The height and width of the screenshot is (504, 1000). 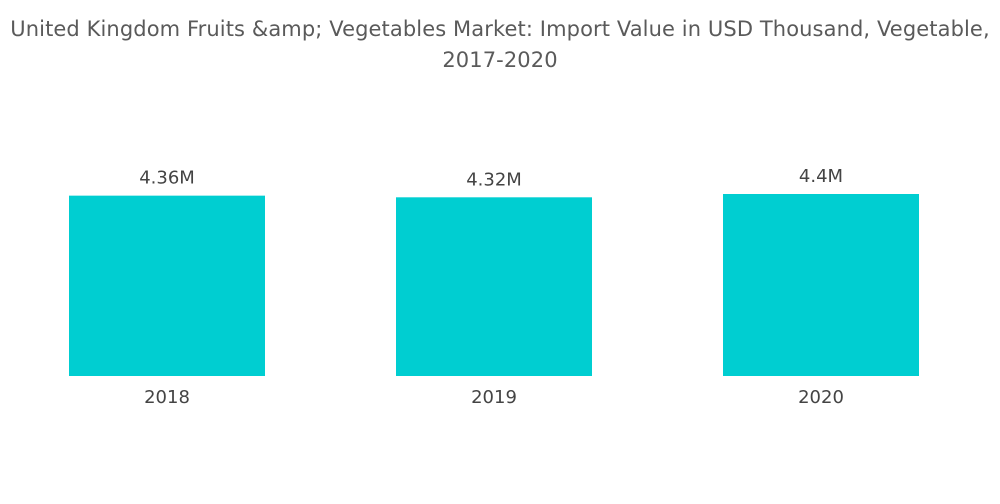 I want to click on bar-2019, so click(x=494, y=286).